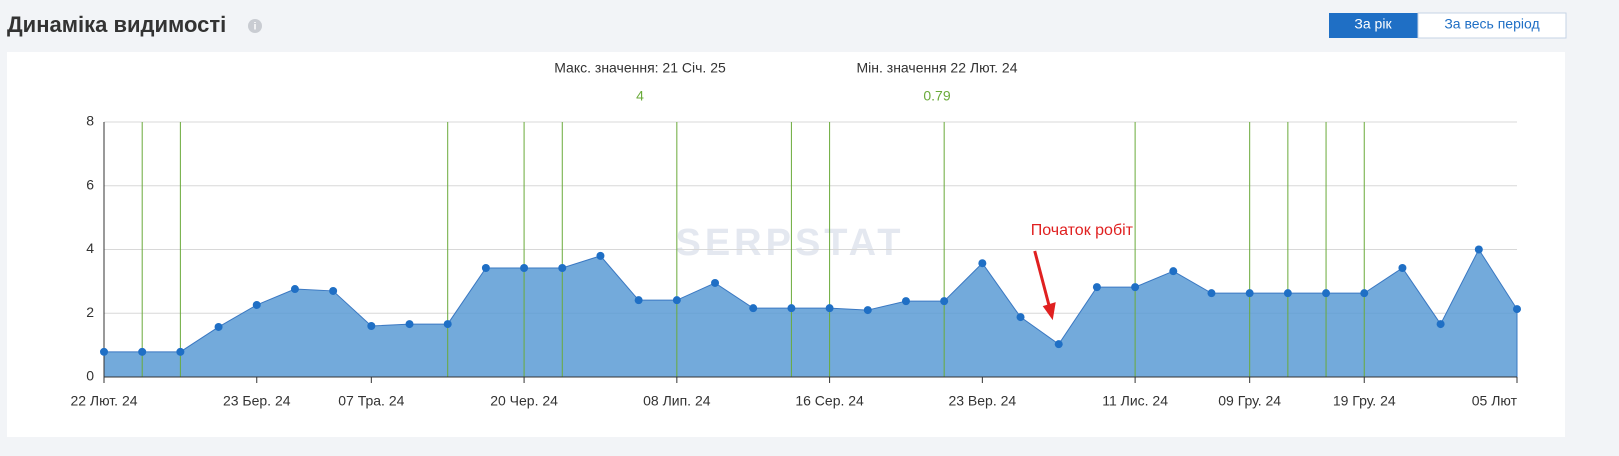  Describe the element at coordinates (371, 401) in the screenshot. I see `x-tick-label: 07 Тра. 24` at that location.